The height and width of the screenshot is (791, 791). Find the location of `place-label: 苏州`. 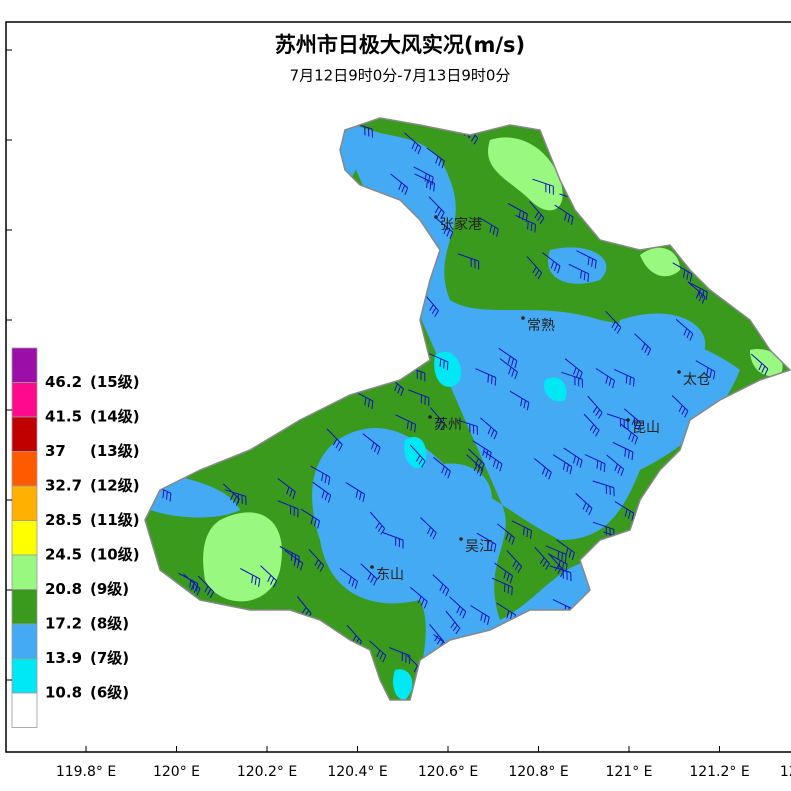

place-label: 苏州 is located at coordinates (448, 425).